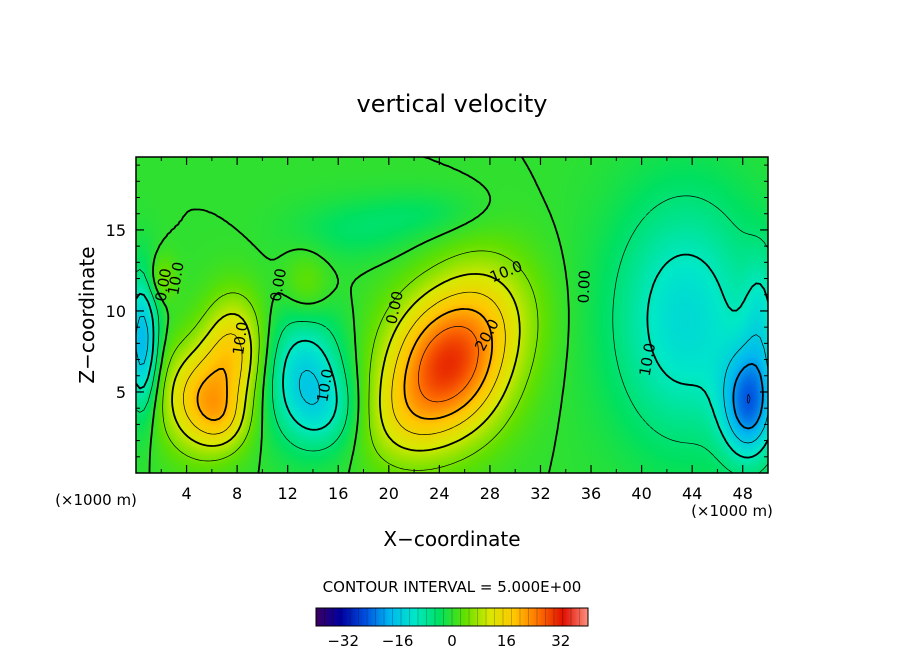 The width and height of the screenshot is (904, 654). What do you see at coordinates (343, 641) in the screenshot?
I see `colorbar-tick-label: −32` at bounding box center [343, 641].